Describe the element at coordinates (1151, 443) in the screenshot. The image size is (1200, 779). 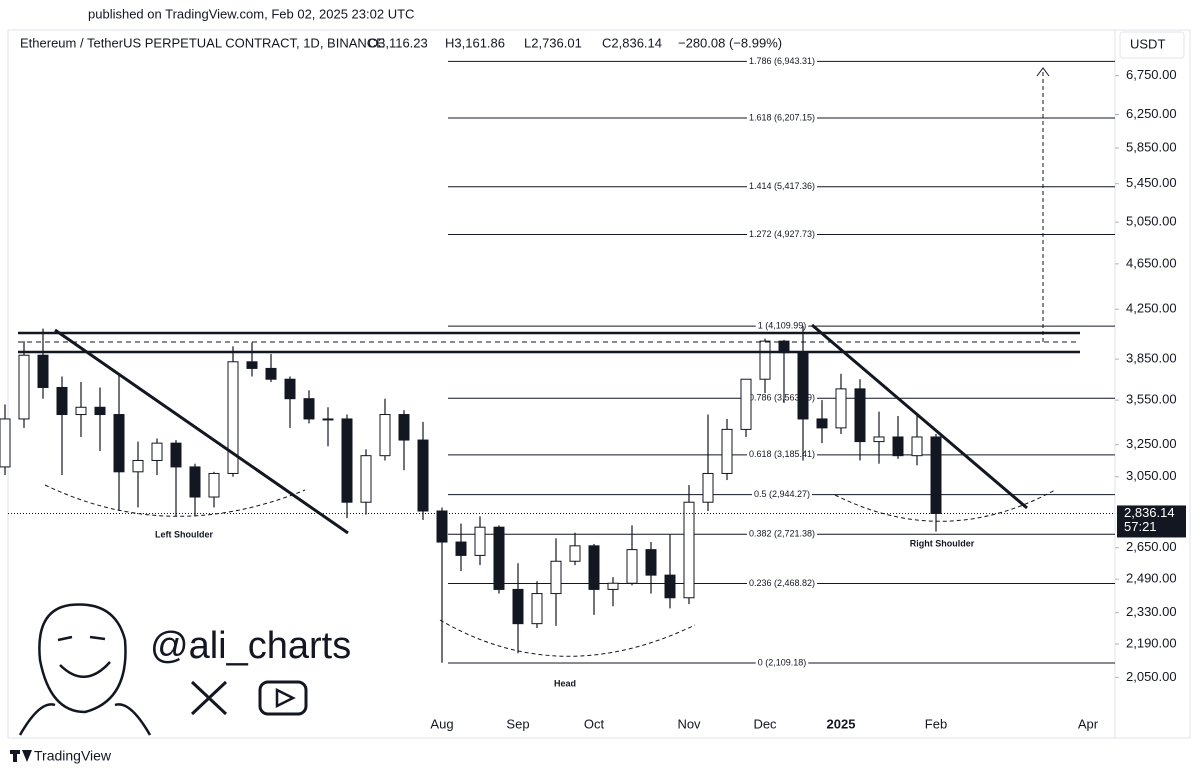
I see `y-tick-label: 3,250.00` at that location.